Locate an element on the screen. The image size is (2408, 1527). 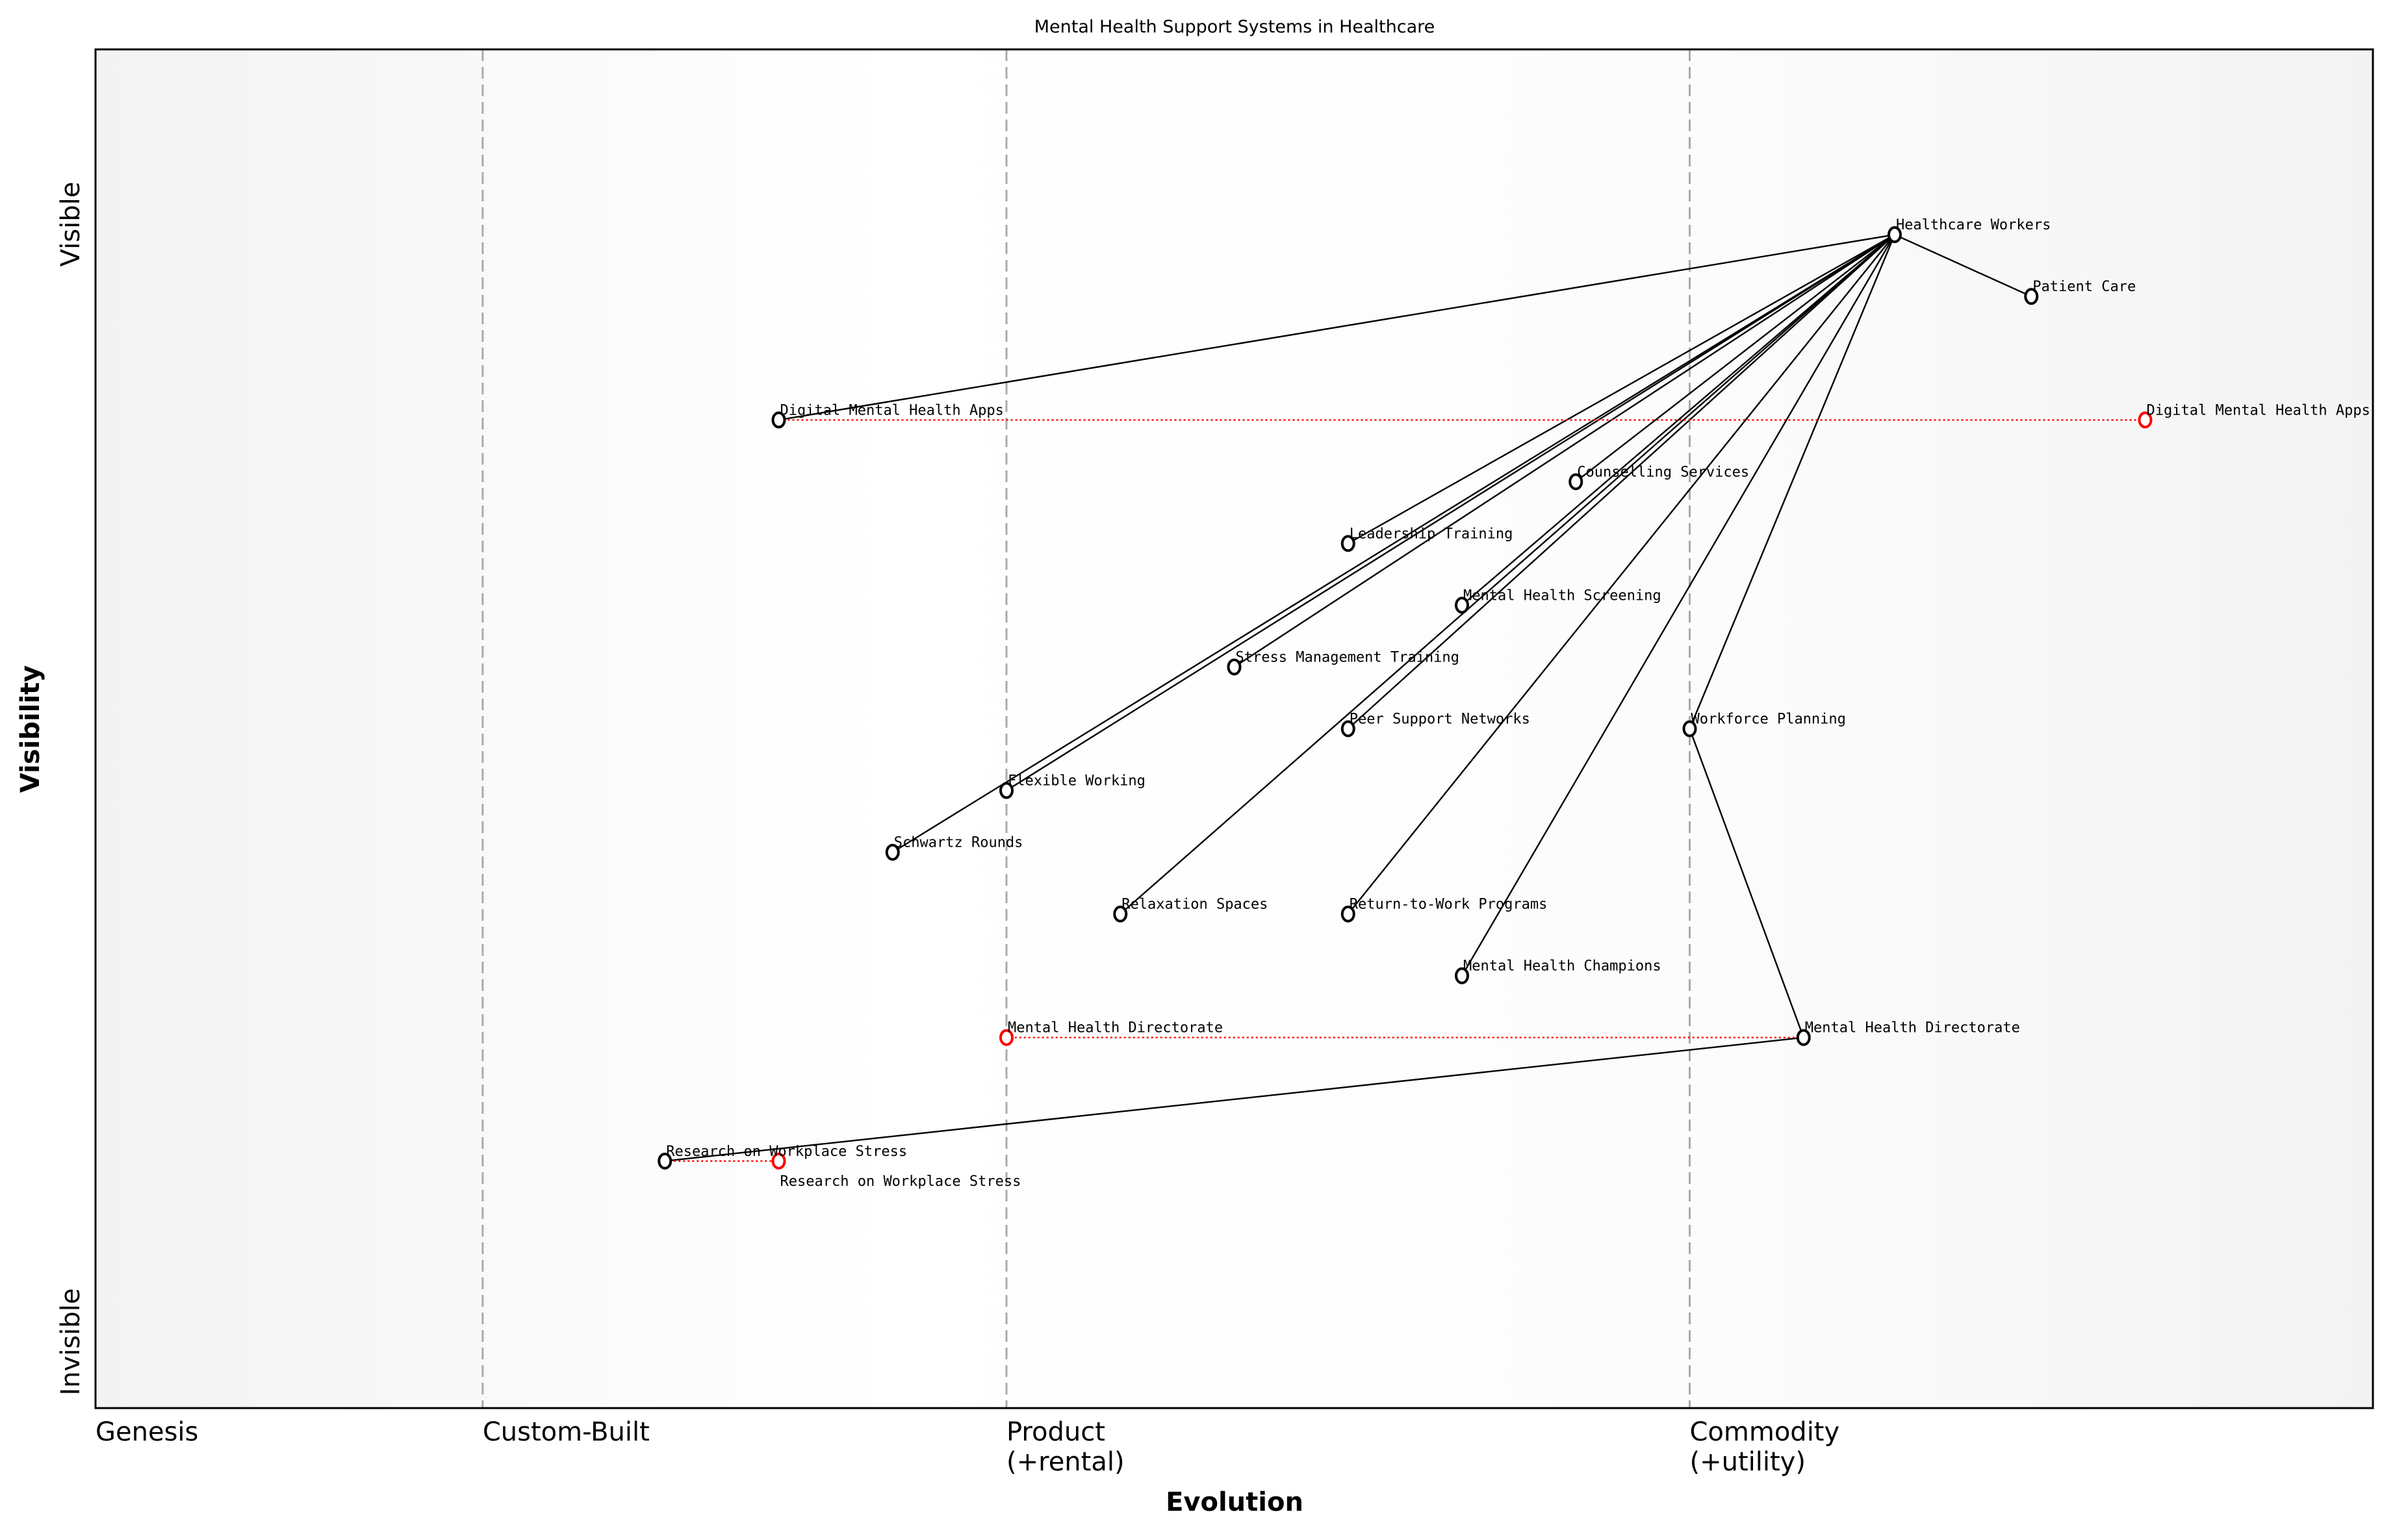
evolved-component-label: Mental Health Directorate is located at coordinates (1115, 1028).